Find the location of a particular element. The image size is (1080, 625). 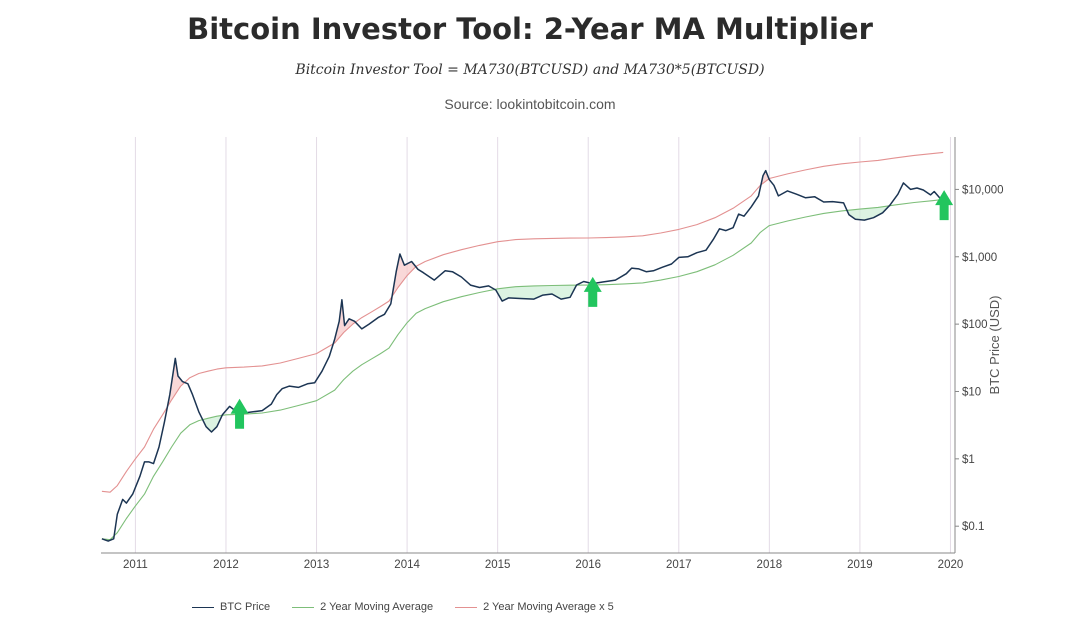

x-tick-label-2019: 2019 is located at coordinates (860, 565).